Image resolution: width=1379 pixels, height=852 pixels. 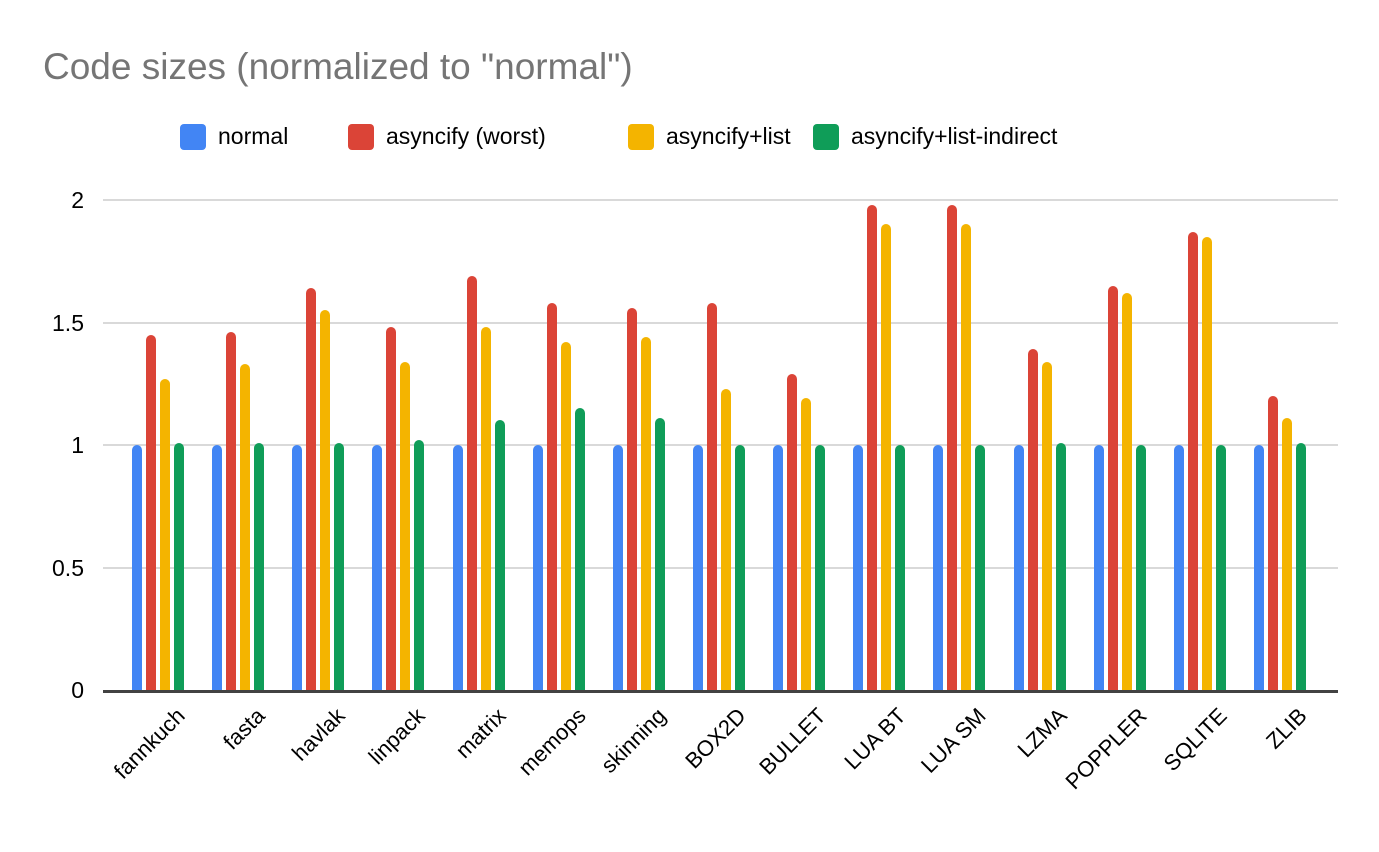 What do you see at coordinates (77, 690) in the screenshot?
I see `y-axis-tick-label: 0` at bounding box center [77, 690].